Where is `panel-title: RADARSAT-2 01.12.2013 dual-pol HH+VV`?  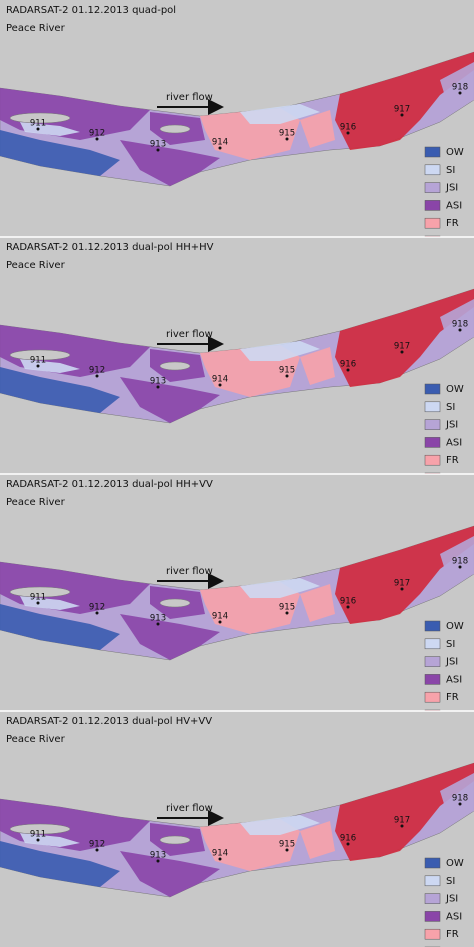
panel-title: RADARSAT-2 01.12.2013 dual-pol HH+VV is located at coordinates (109, 484).